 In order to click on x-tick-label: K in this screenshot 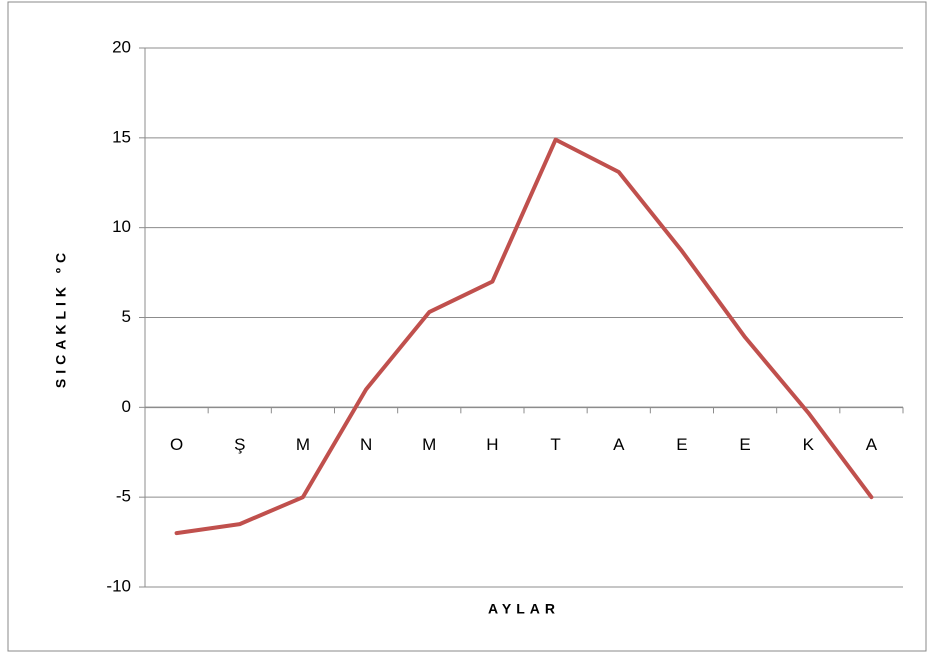, I will do `click(809, 444)`.